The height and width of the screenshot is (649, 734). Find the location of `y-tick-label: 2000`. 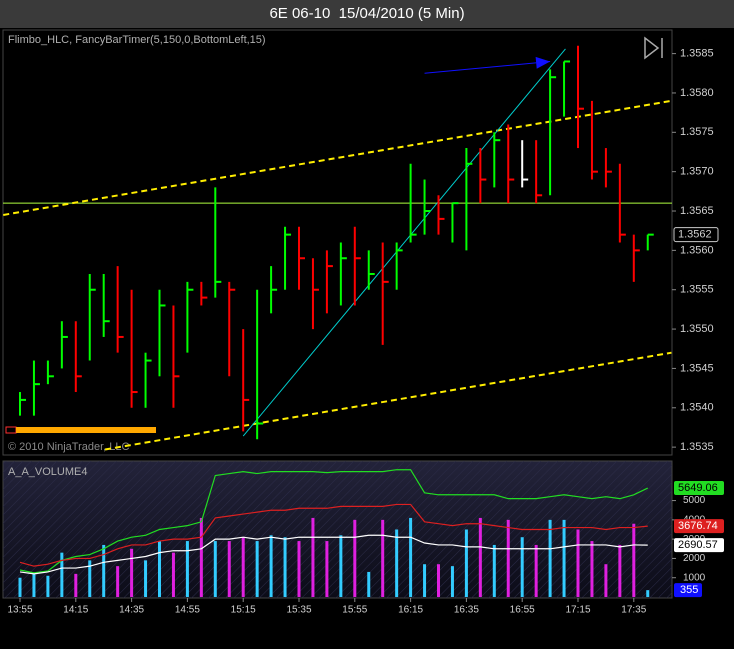

y-tick-label: 2000 is located at coordinates (694, 558).